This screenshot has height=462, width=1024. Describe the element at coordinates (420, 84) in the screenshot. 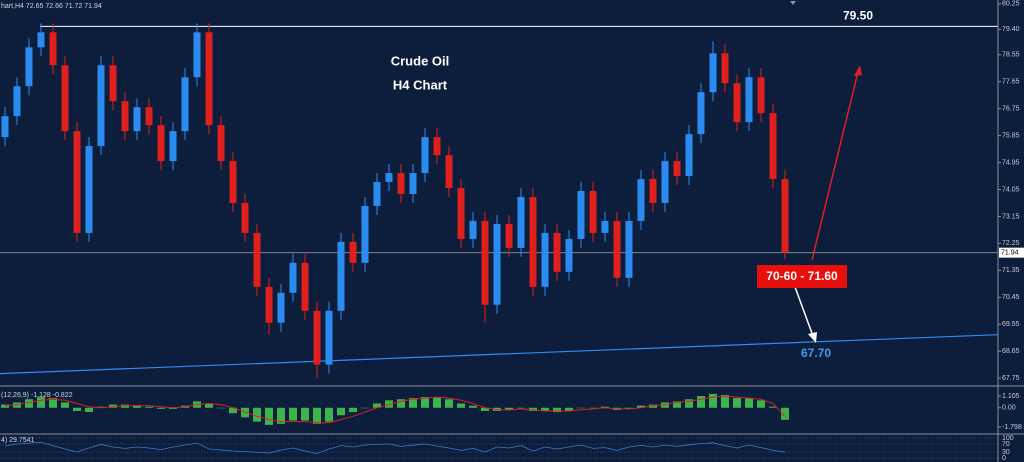

I see `chart-subtitle: H4 Chart` at that location.